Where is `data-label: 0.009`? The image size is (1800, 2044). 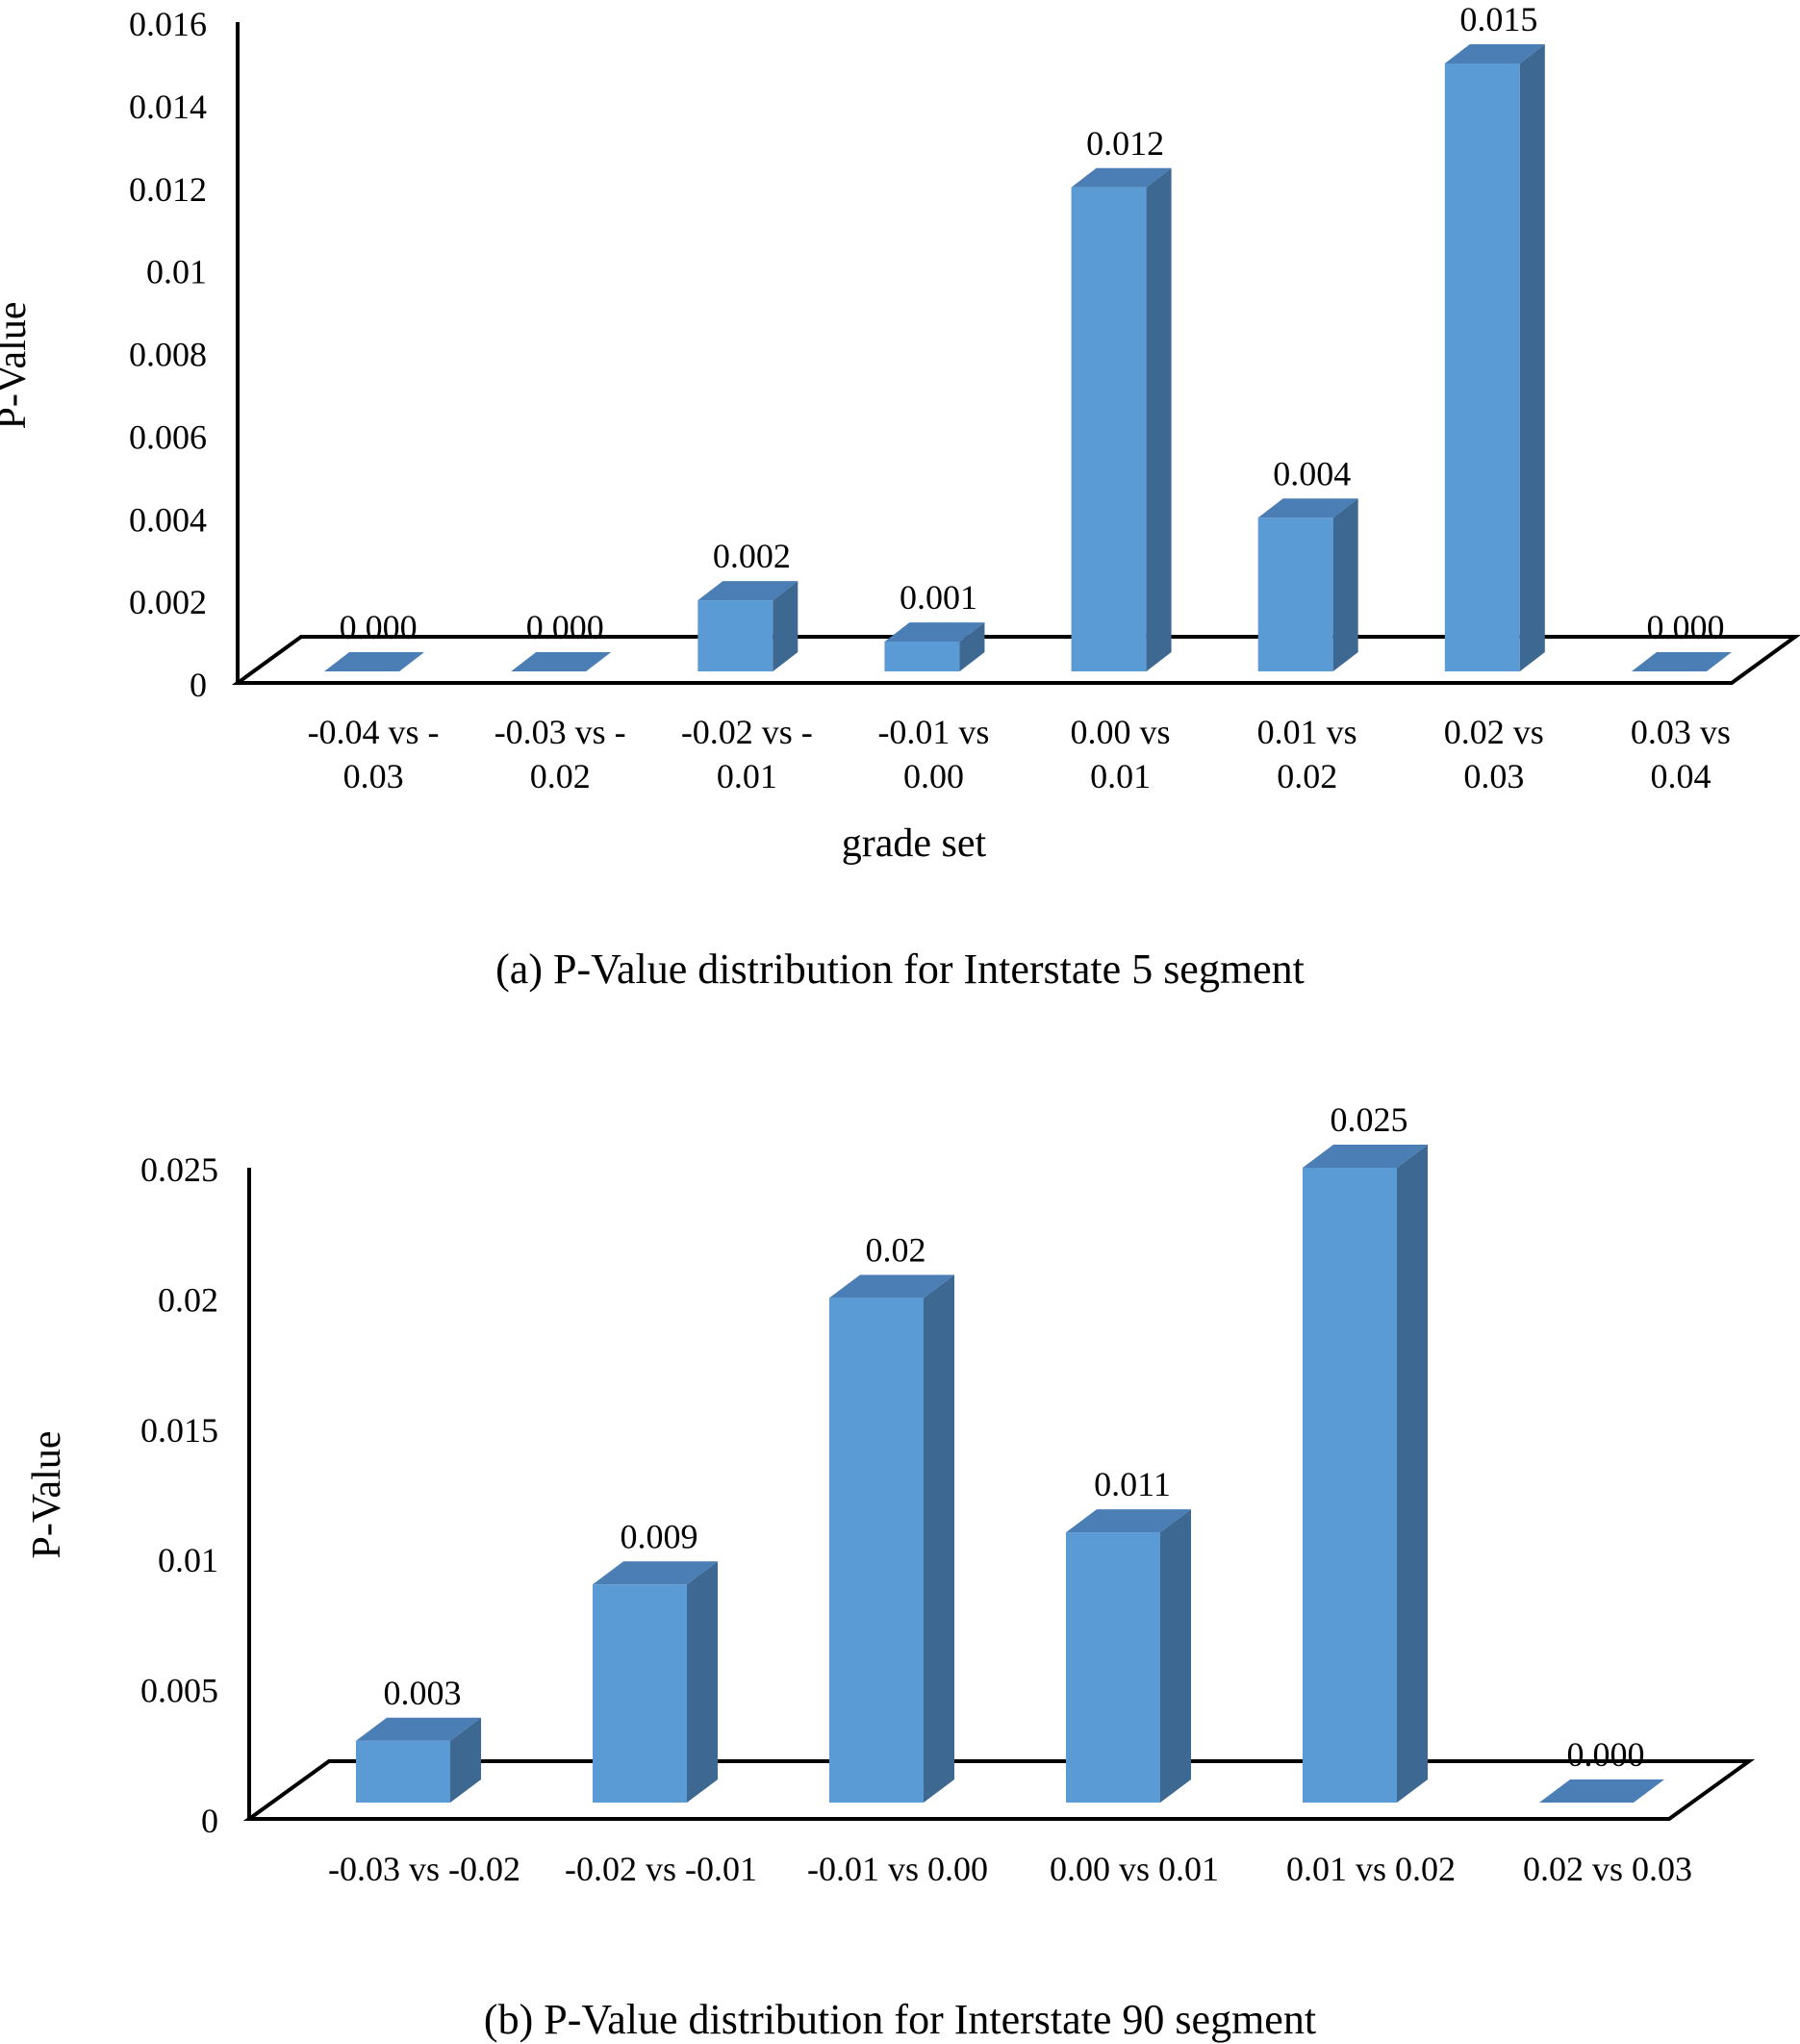 data-label: 0.009 is located at coordinates (659, 1536).